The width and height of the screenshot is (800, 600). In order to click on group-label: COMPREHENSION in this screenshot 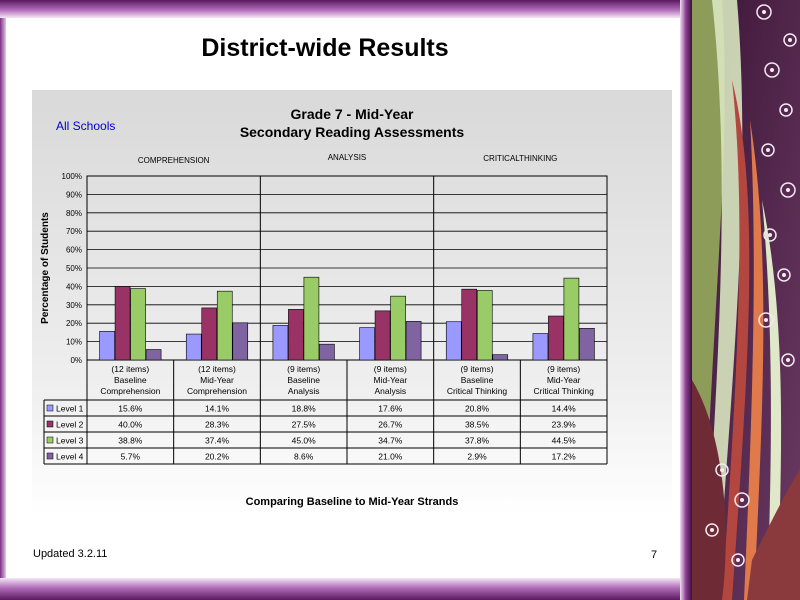, I will do `click(174, 160)`.